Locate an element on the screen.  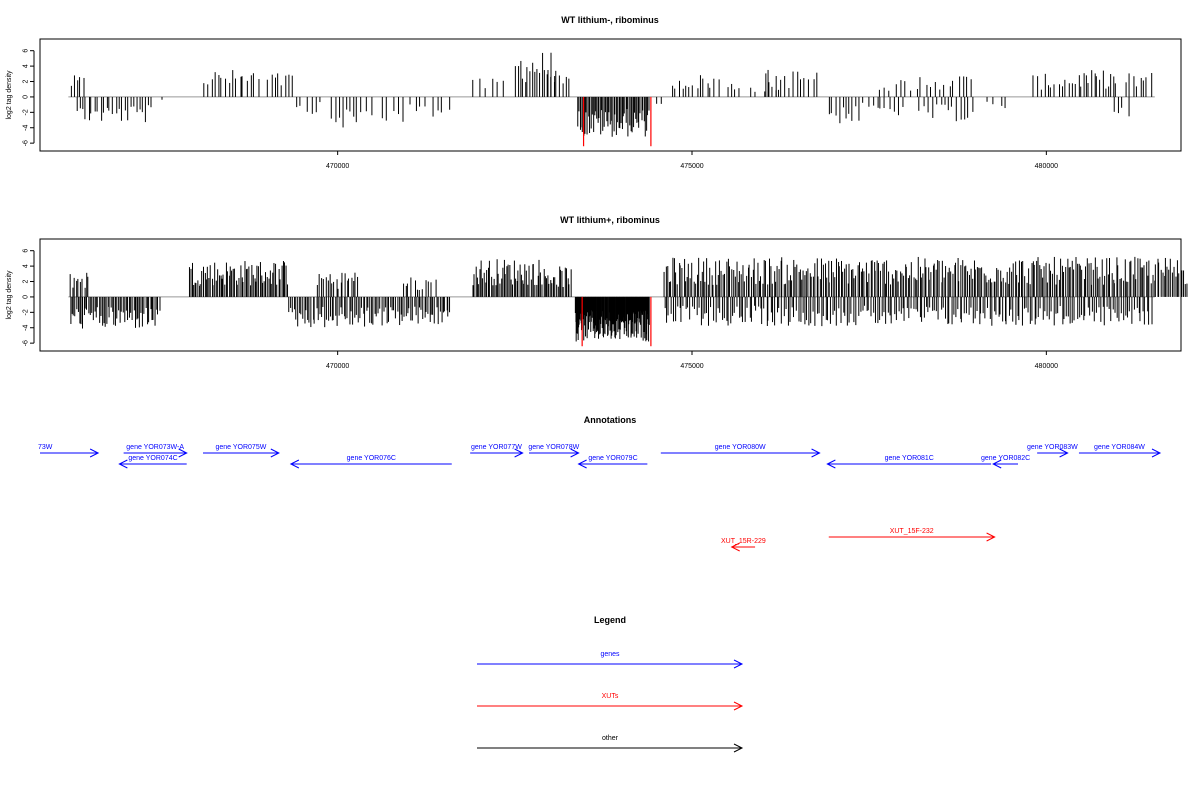
feature-label: gene YOR084W is located at coordinates (1119, 447).